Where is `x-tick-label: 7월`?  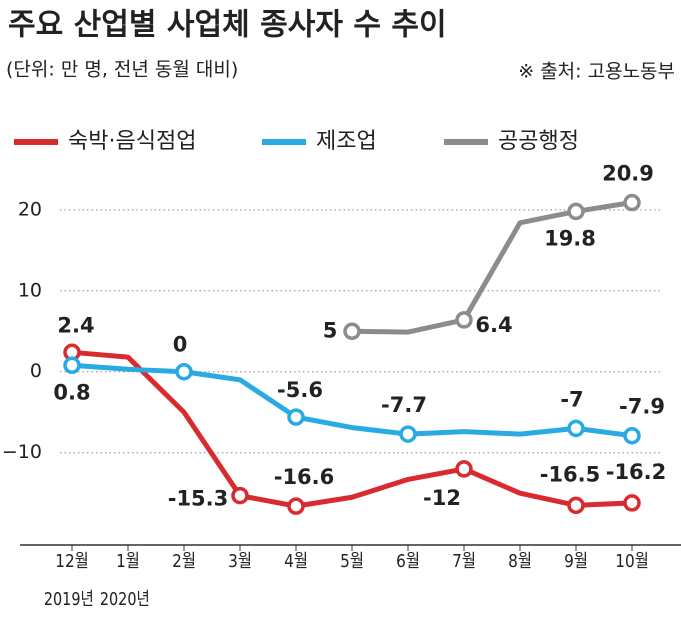
x-tick-label: 7월 is located at coordinates (464, 561).